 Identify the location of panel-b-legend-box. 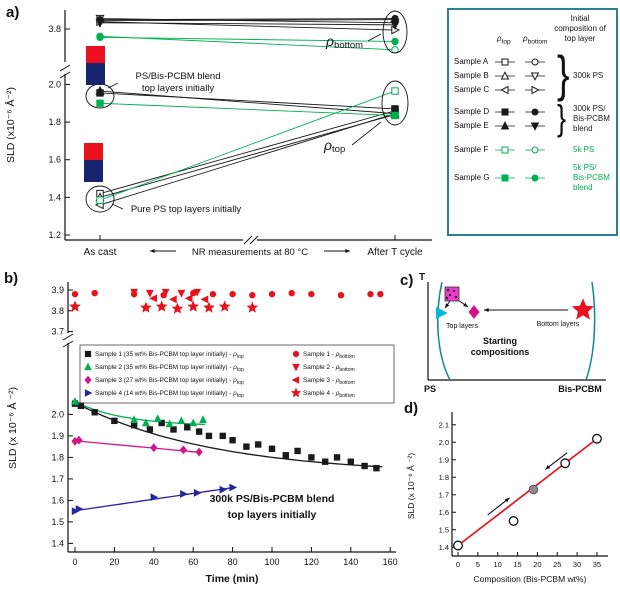
(237, 374).